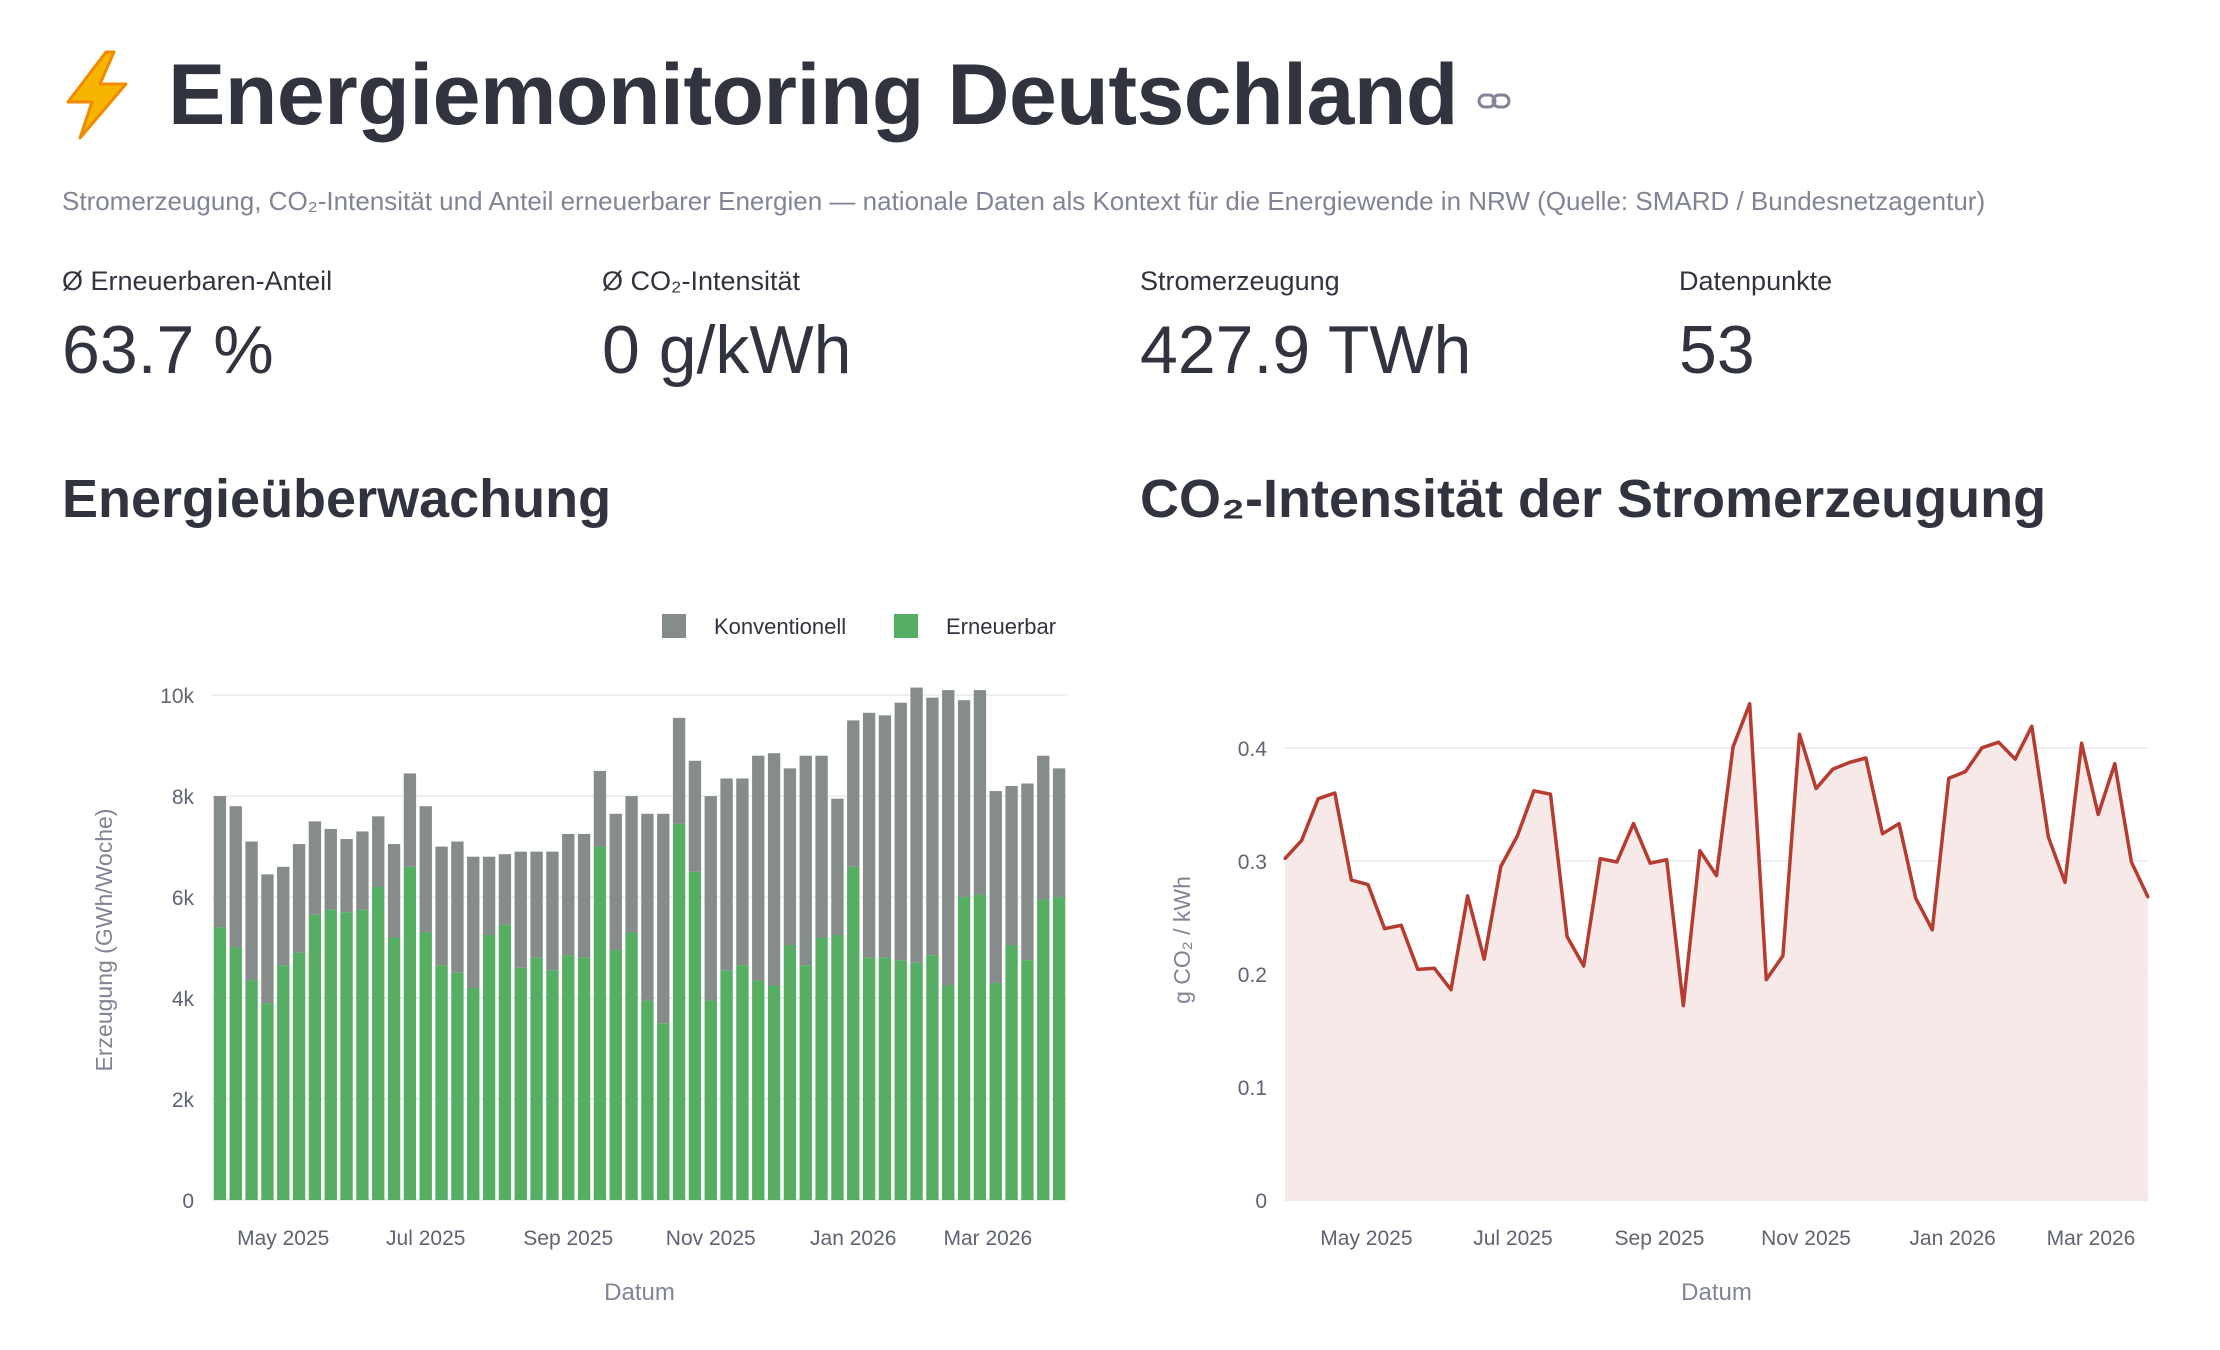 This screenshot has height=1350, width=2220. I want to click on x-tick-label: Mar 2026, so click(2091, 1238).